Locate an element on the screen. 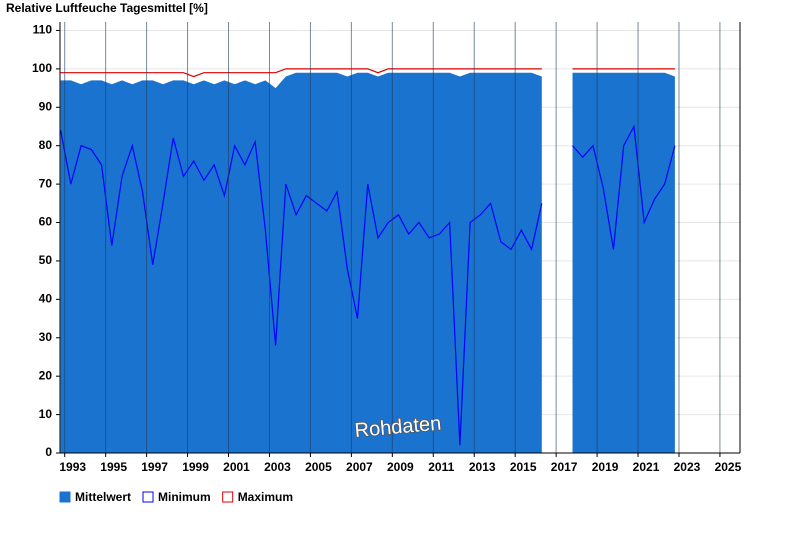 The height and width of the screenshot is (550, 800). x-tick-label: 2001 is located at coordinates (236, 467).